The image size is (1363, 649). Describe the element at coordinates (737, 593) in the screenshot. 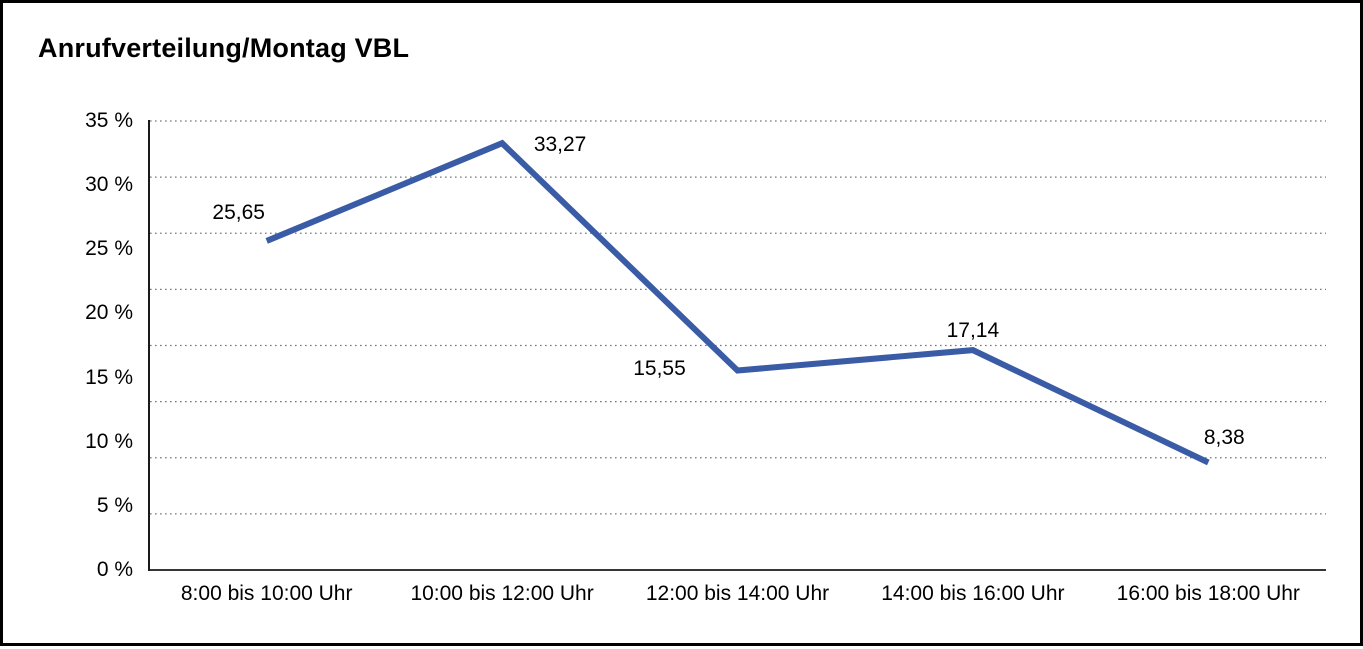

I see `x-axis-label: 12:00 bis 14:00 Uhr` at that location.